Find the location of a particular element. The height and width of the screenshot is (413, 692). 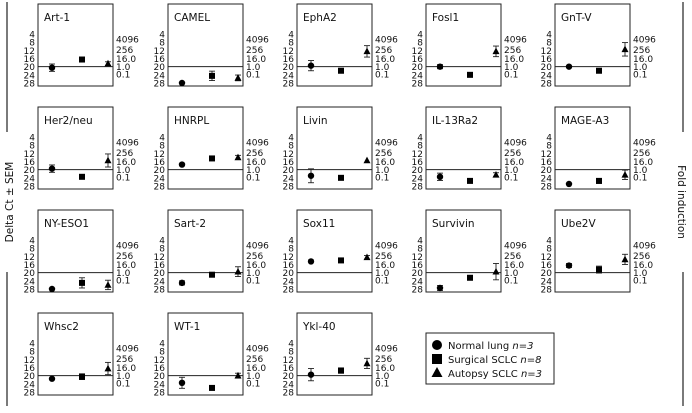

panel-title: IL-13Ra2 is located at coordinates (455, 121).